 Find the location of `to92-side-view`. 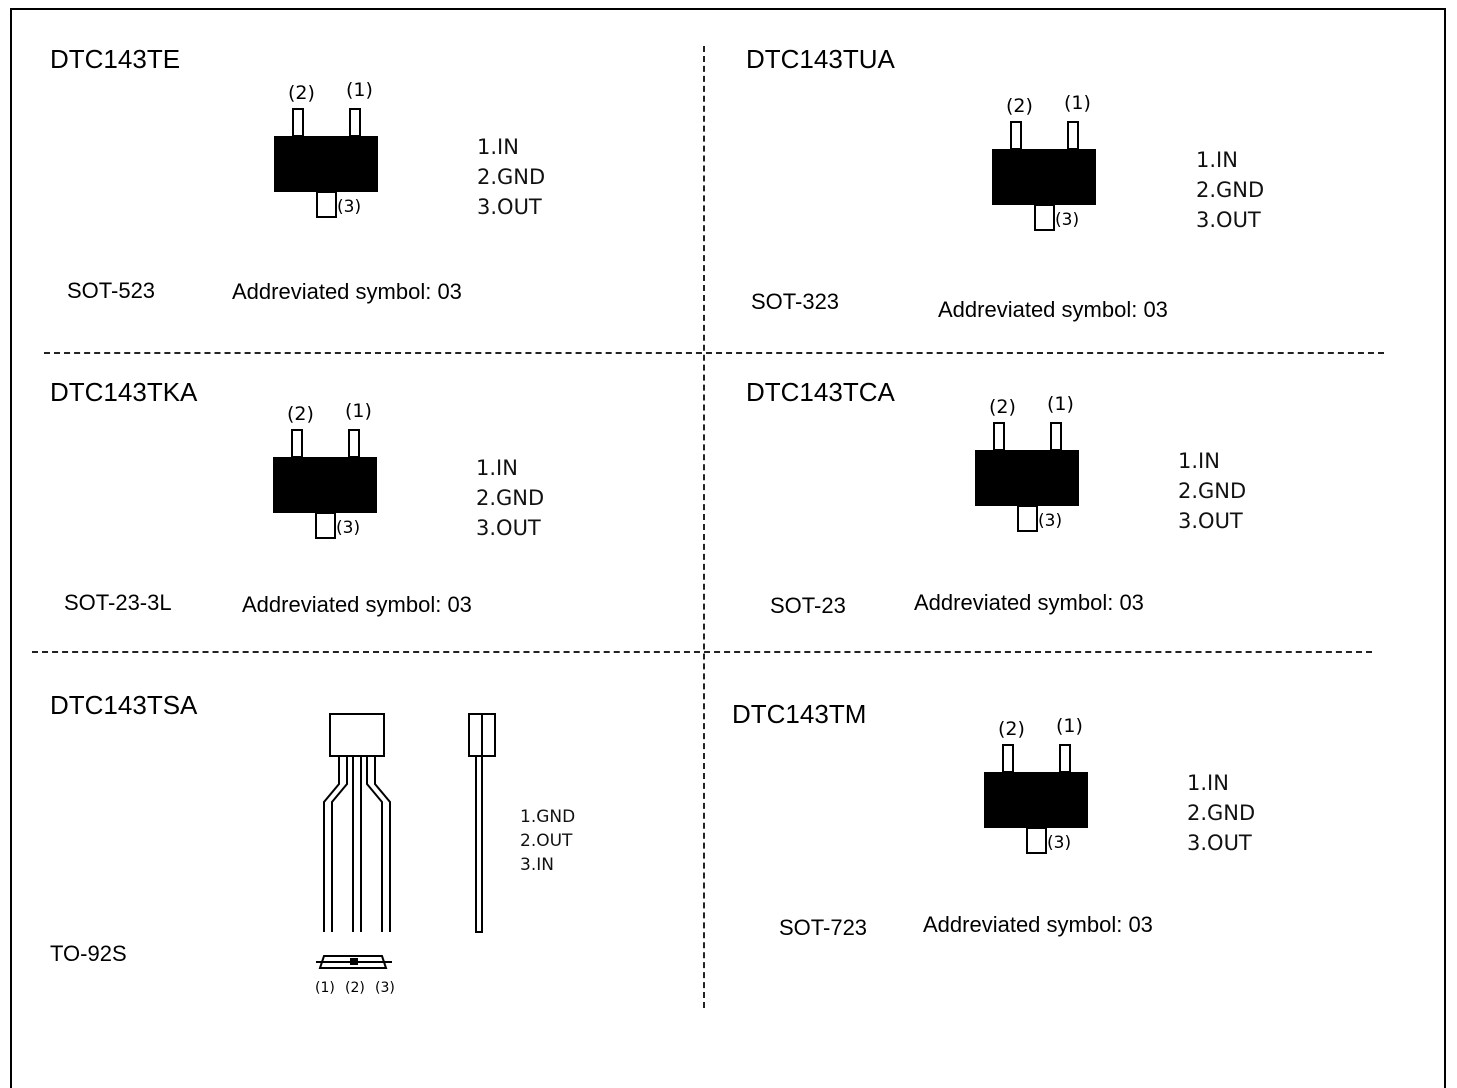

to92-side-view is located at coordinates (482, 823).